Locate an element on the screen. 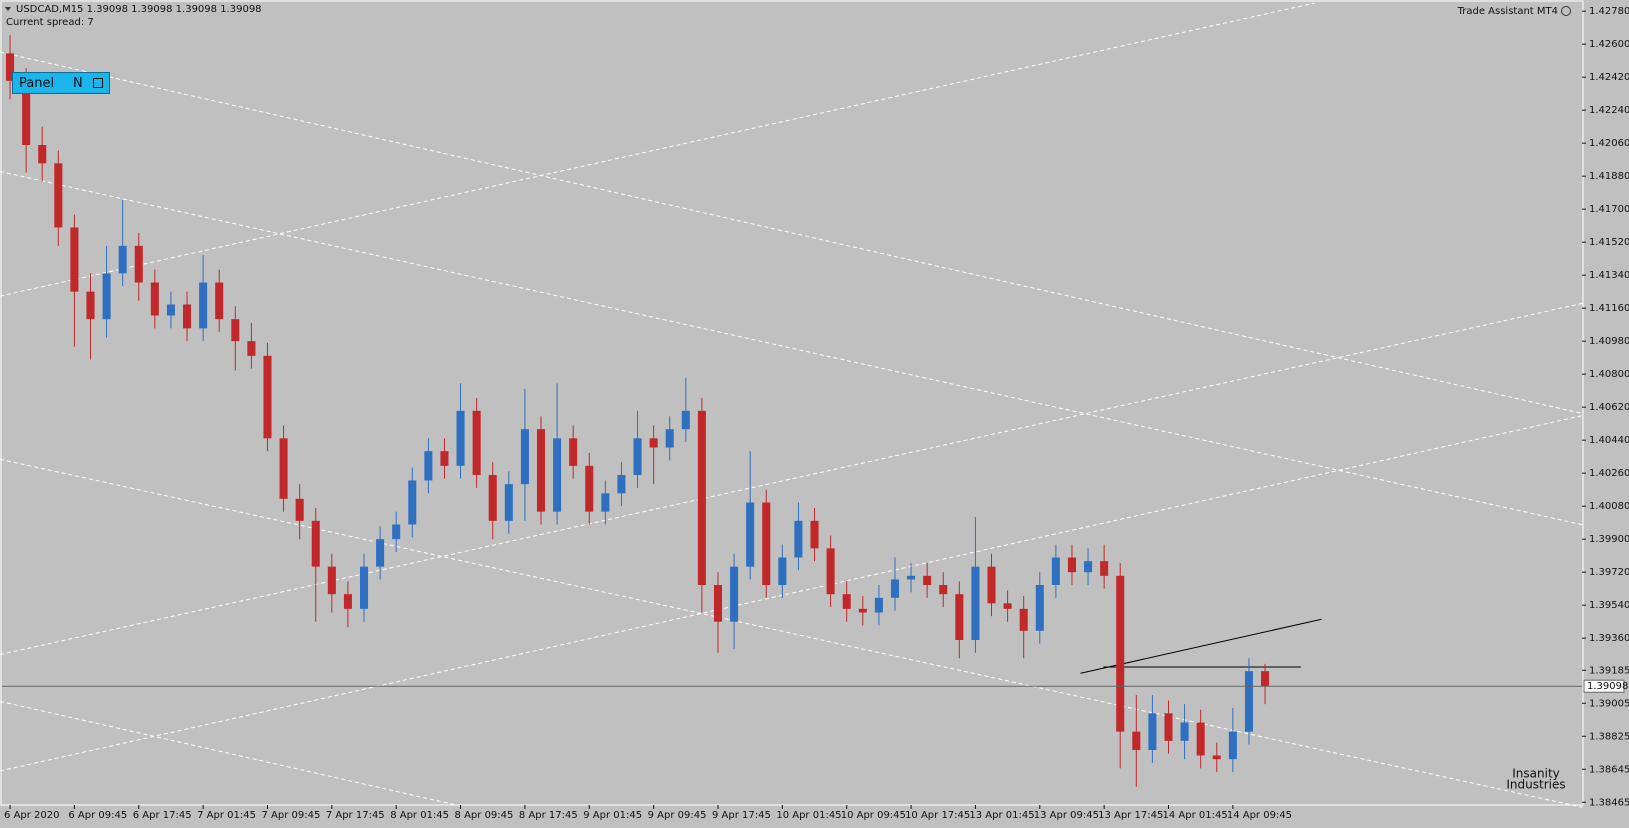 This screenshot has width=1629, height=828. x-tick-label: 7 Apr 01:45 is located at coordinates (226, 815).